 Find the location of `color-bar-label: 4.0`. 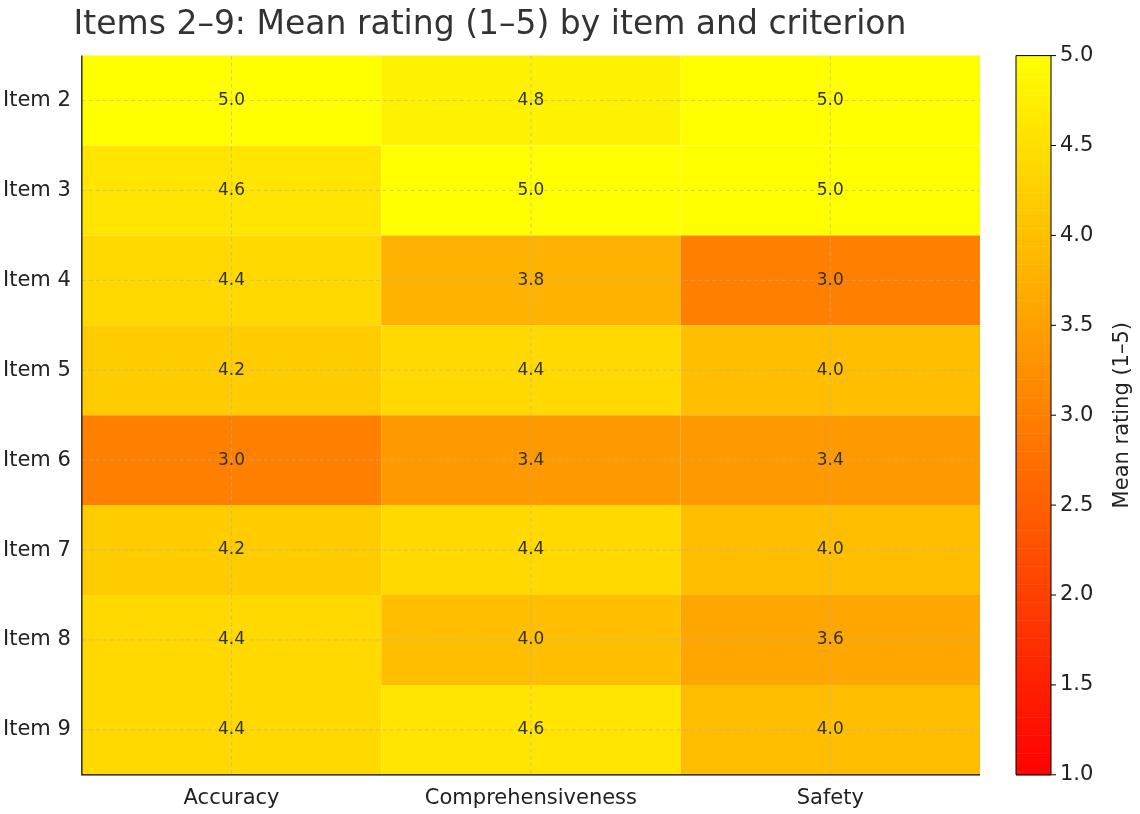

color-bar-label: 4.0 is located at coordinates (1077, 233).